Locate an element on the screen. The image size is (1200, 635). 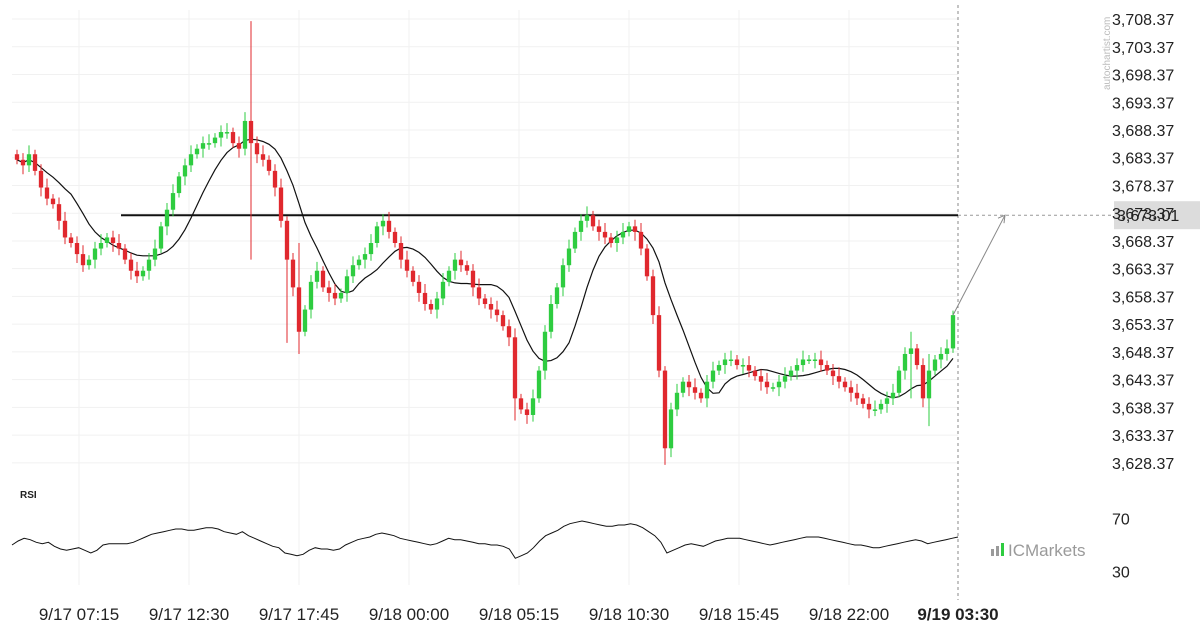
time-tick-label: 9/18 22:00 is located at coordinates (849, 614).